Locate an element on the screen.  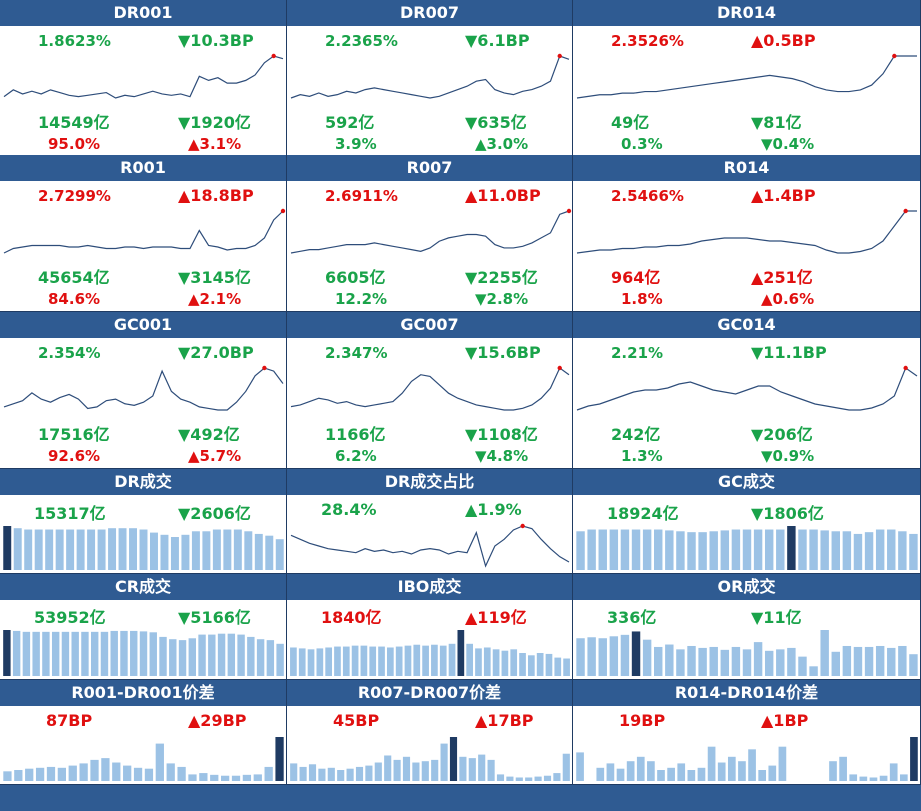
primary-value: 336亿 is located at coordinates (632, 617).